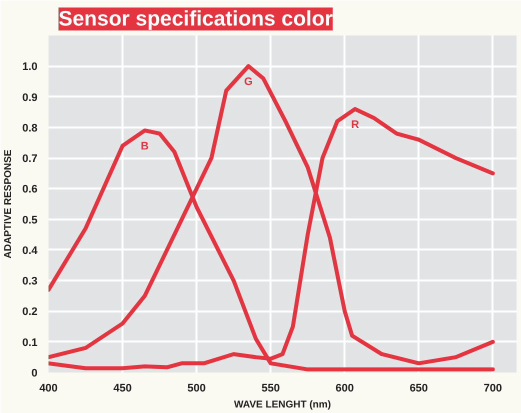 This screenshot has height=413, width=521. Describe the element at coordinates (48, 388) in the screenshot. I see `x-tick-label: 400` at that location.